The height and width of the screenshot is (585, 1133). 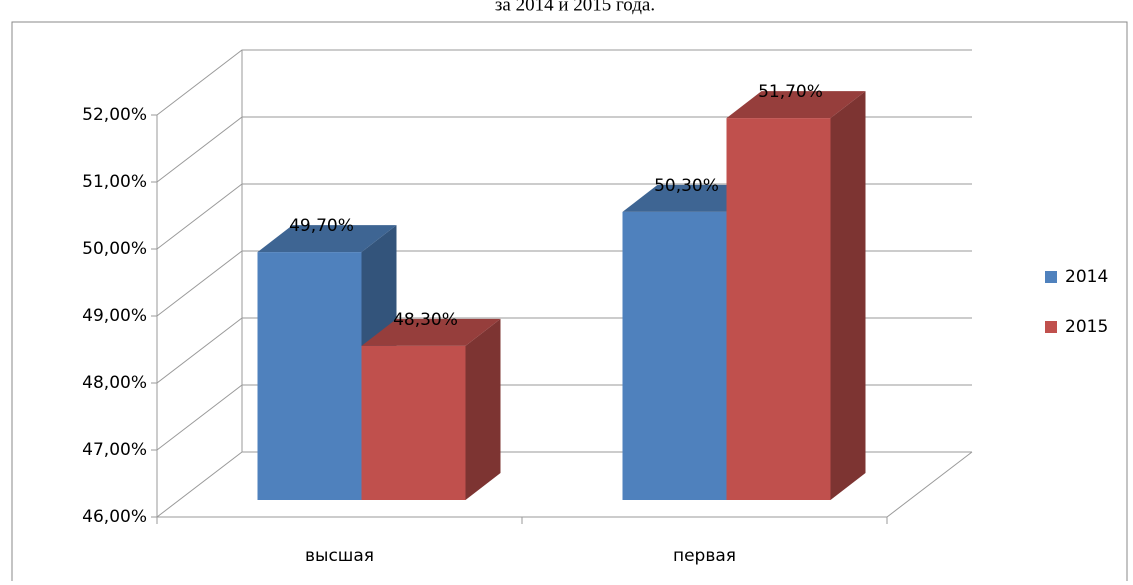 I want to click on data-label: 50,30%, so click(x=686, y=186).